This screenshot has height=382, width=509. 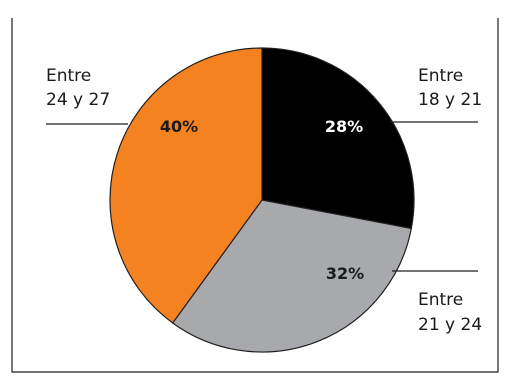 What do you see at coordinates (78, 100) in the screenshot?
I see `category-label-24-27-line2: 24 y 27` at bounding box center [78, 100].